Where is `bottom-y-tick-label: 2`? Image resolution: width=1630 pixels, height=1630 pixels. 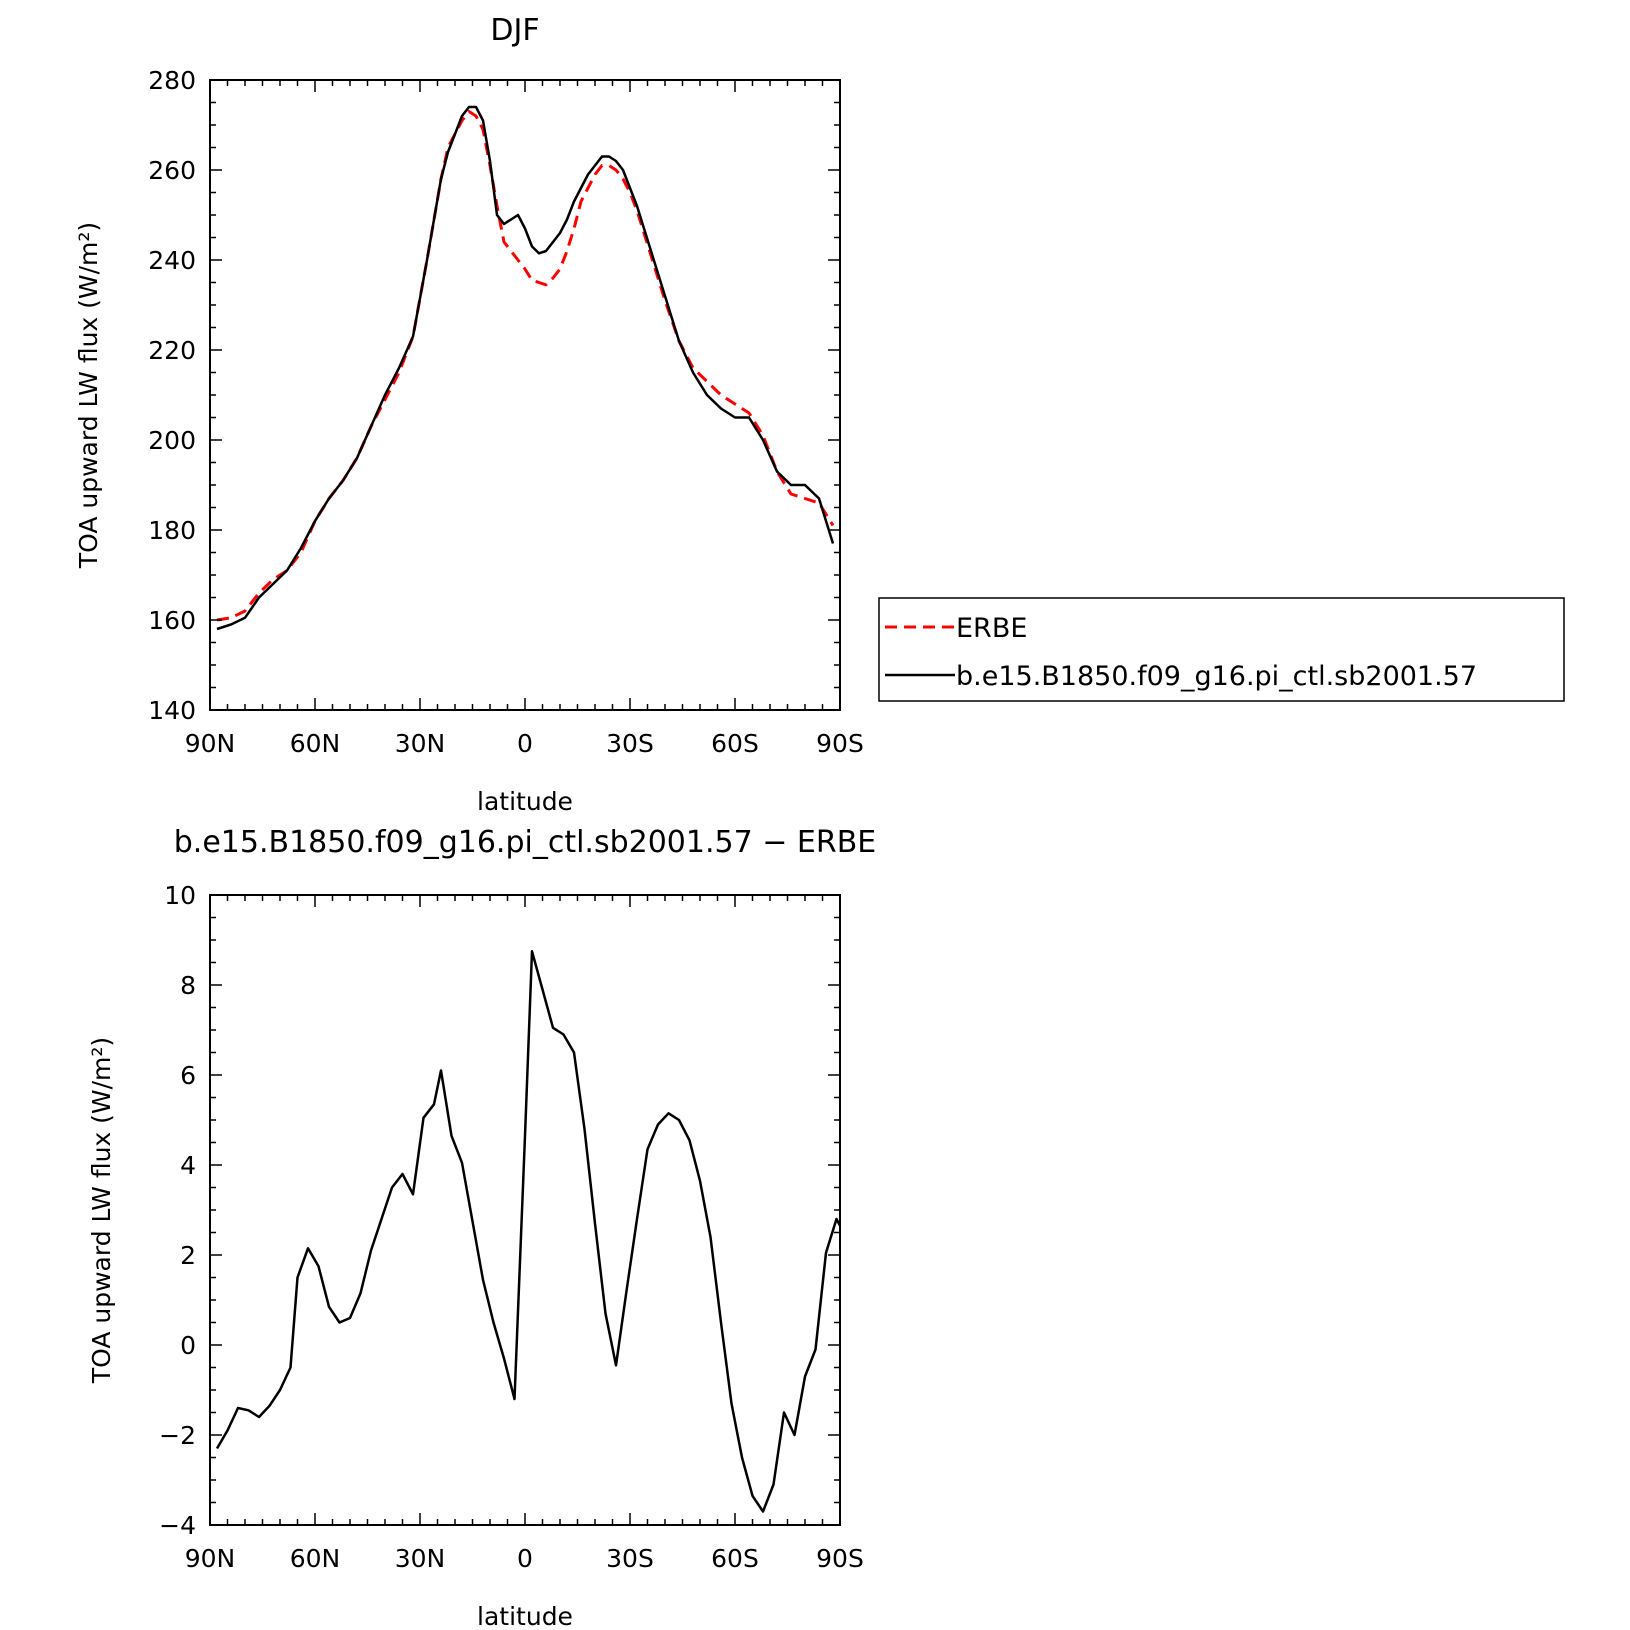 bottom-y-tick-label: 2 is located at coordinates (188, 1255).